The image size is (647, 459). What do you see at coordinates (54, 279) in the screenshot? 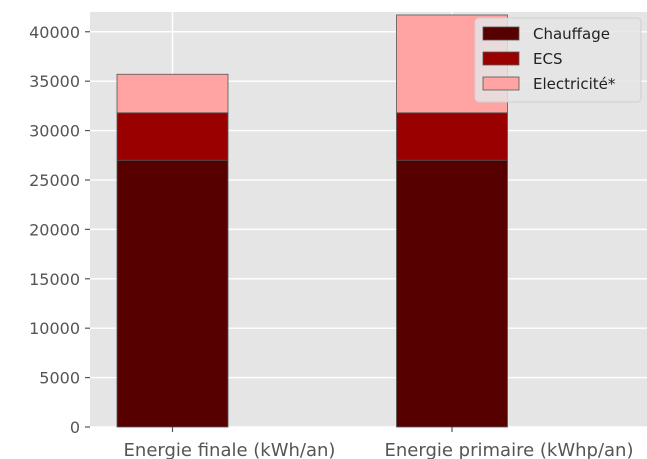
I see `y-tick-label: 15000` at bounding box center [54, 279].